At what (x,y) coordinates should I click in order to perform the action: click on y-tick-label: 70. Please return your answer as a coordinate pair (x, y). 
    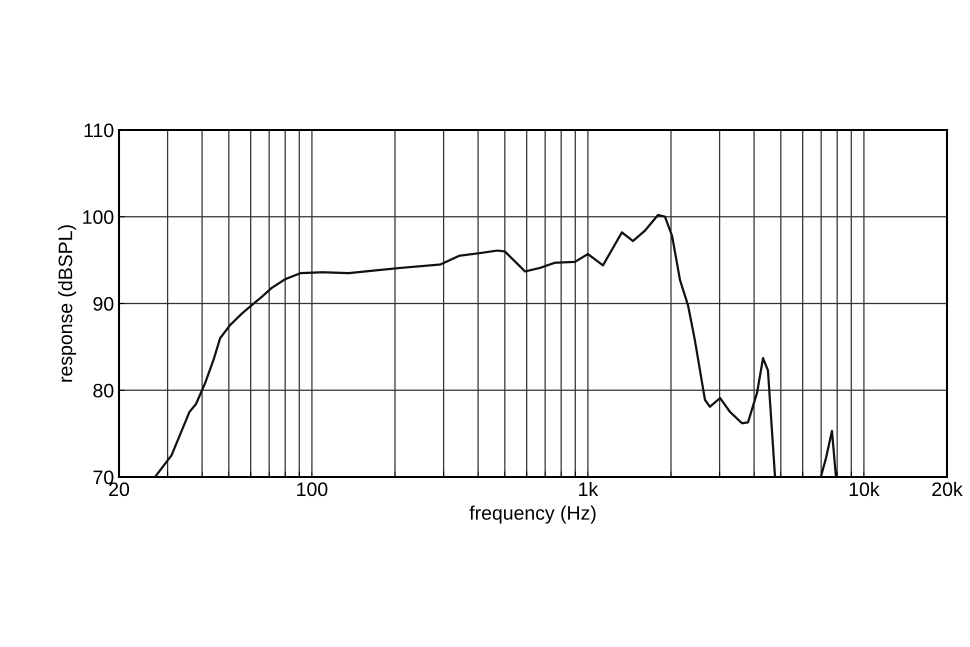
    Looking at the image, I should click on (104, 477).